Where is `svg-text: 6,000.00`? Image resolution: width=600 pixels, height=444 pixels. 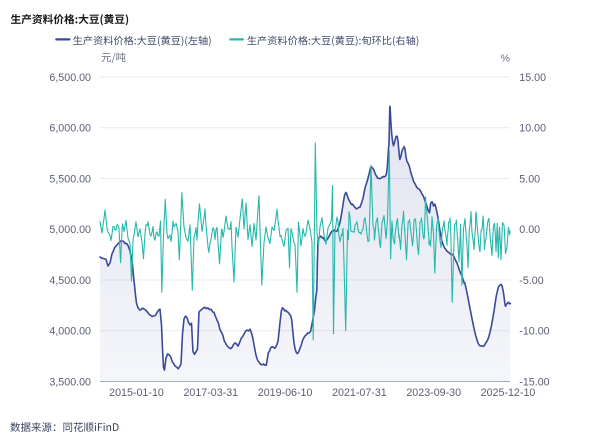
svg-text: 6,000.00 is located at coordinates (70, 129).